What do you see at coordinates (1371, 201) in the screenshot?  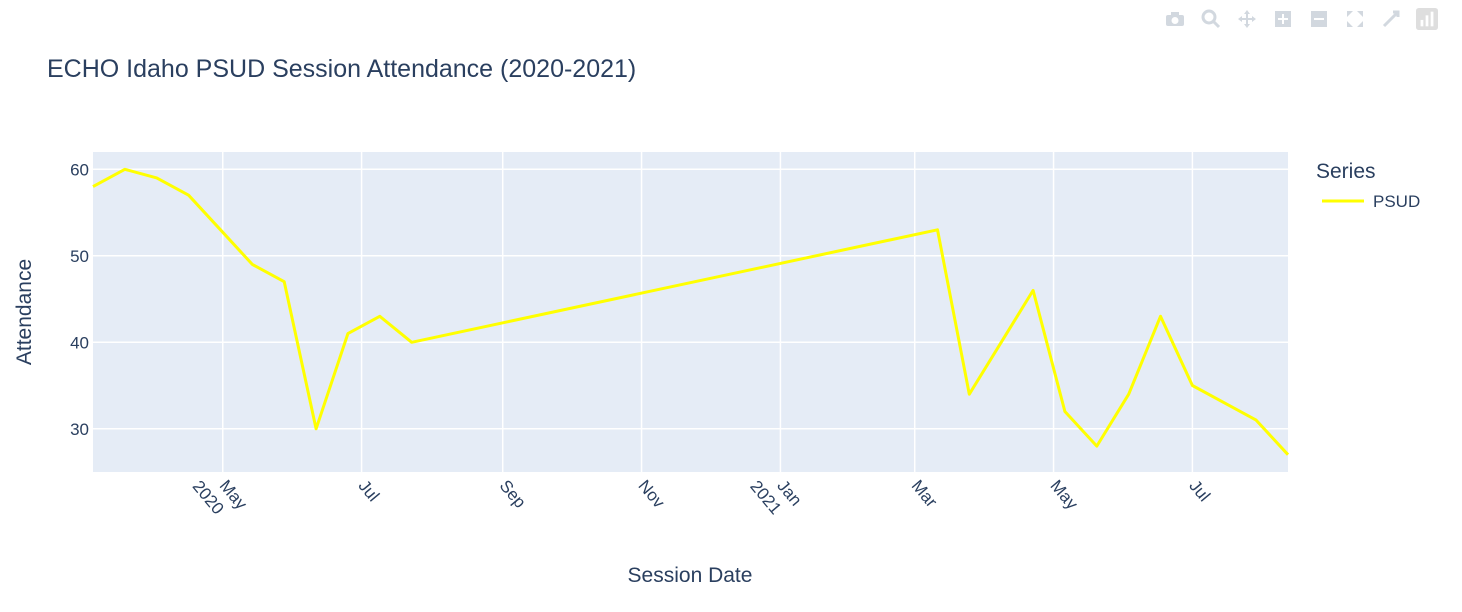 I see `legend-item-psud: PSUD` at bounding box center [1371, 201].